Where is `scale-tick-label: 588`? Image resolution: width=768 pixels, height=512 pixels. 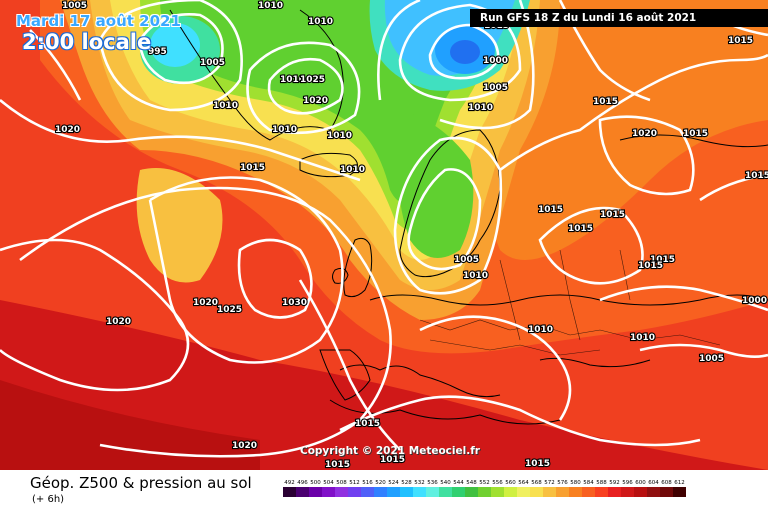 scale-tick-label: 588 is located at coordinates (601, 483).